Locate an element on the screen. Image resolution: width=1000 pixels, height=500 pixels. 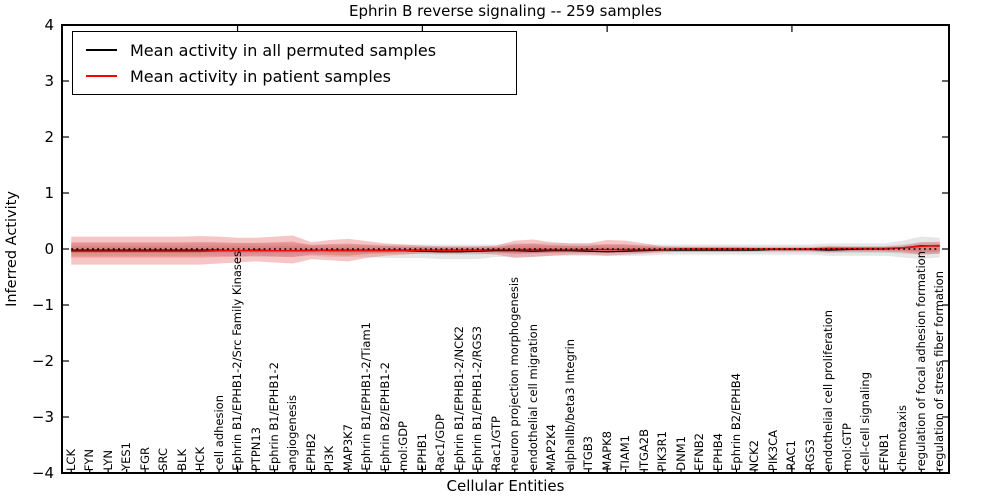
x-tick-label: mol:GTP is located at coordinates (846, 447).